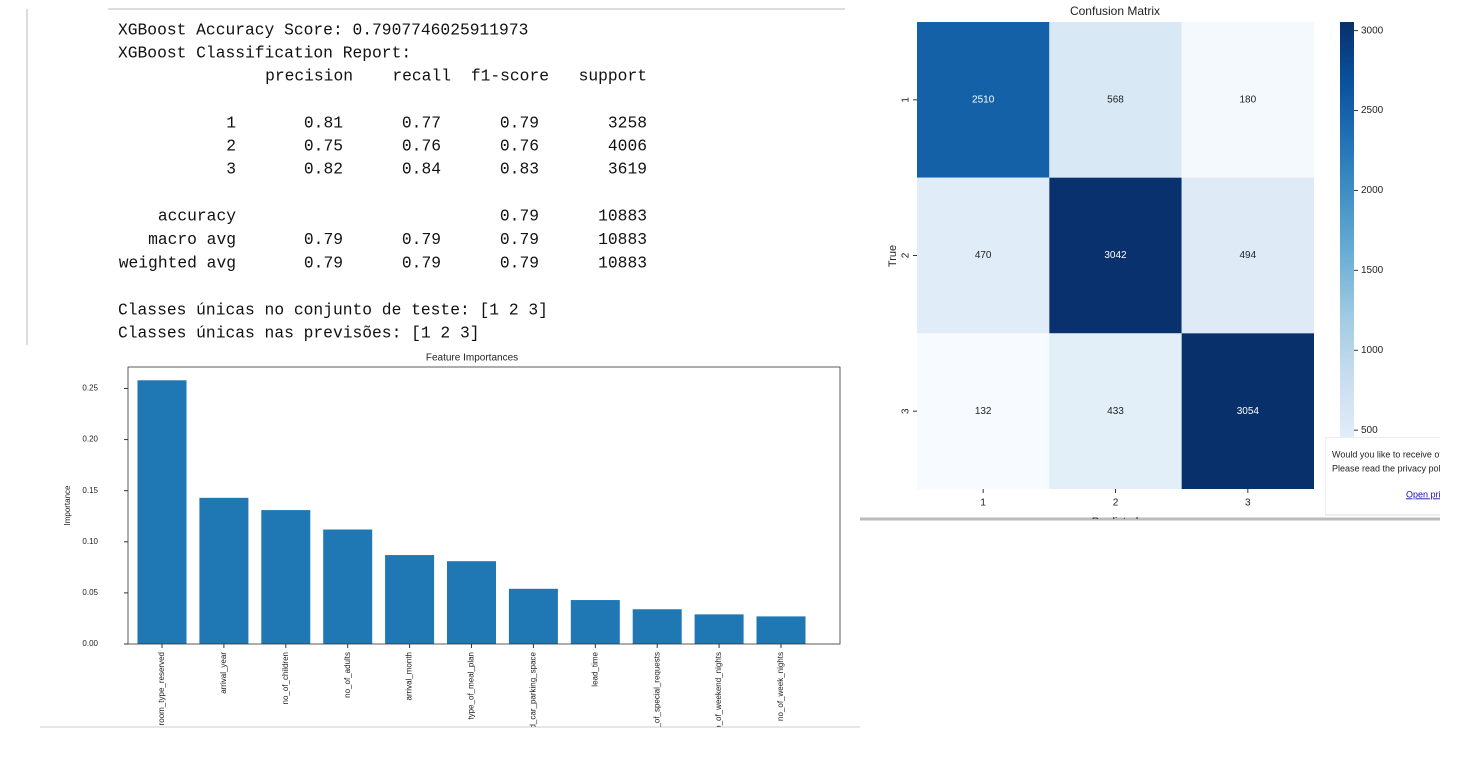 This screenshot has width=1465, height=767. I want to click on y-axis-label: Importance, so click(67, 505).